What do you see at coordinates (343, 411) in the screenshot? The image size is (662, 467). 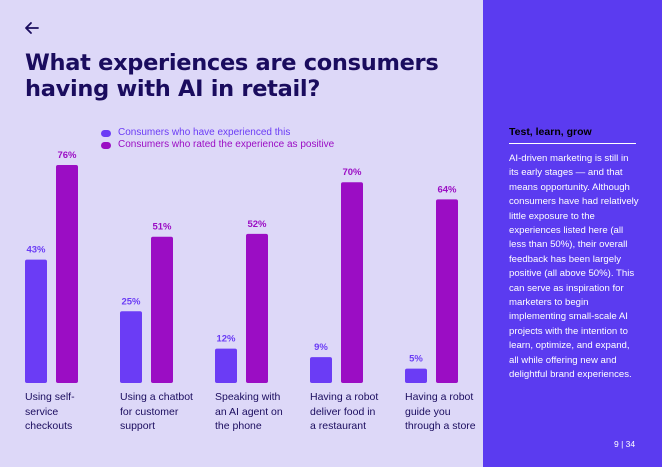 I see `category-label-line: deliver food in` at bounding box center [343, 411].